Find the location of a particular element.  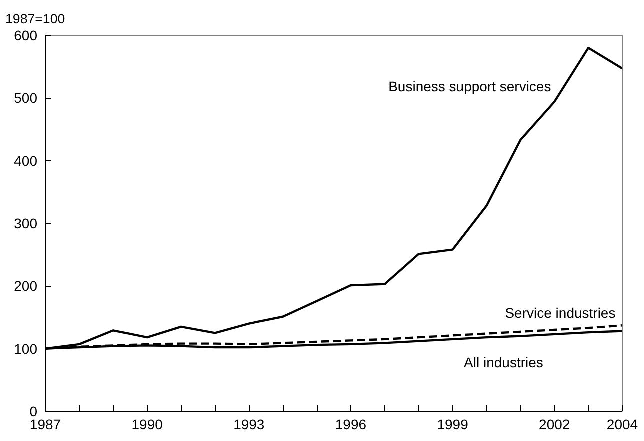

x-tick-label: 1996 is located at coordinates (351, 424).